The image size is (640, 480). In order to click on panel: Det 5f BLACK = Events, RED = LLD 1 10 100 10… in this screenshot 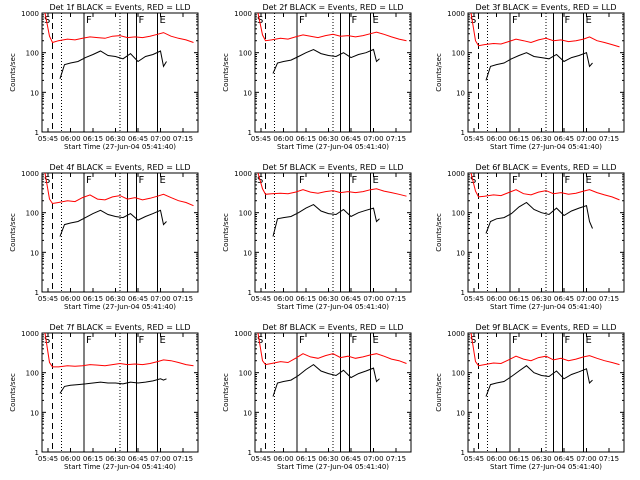, I will do `click(317, 237)`.